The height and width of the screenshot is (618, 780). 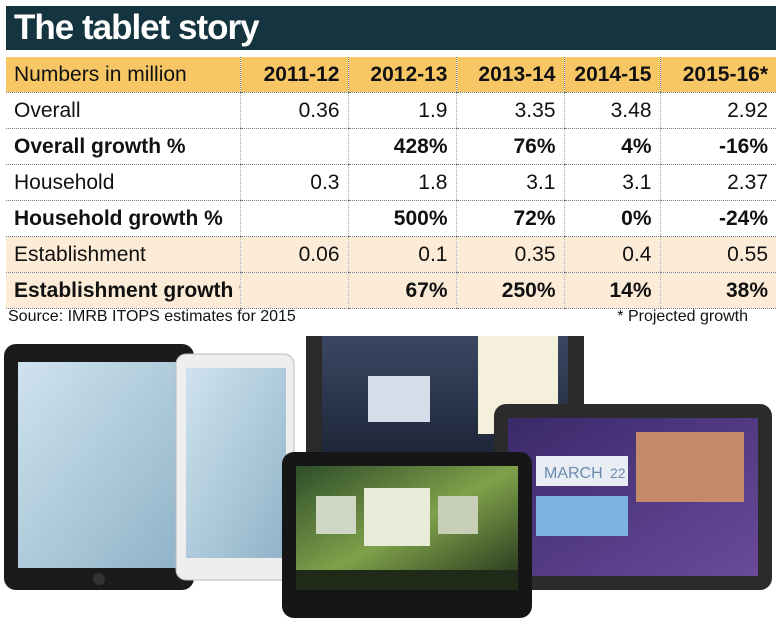 I want to click on table-cell: 3.35, so click(x=509, y=110).